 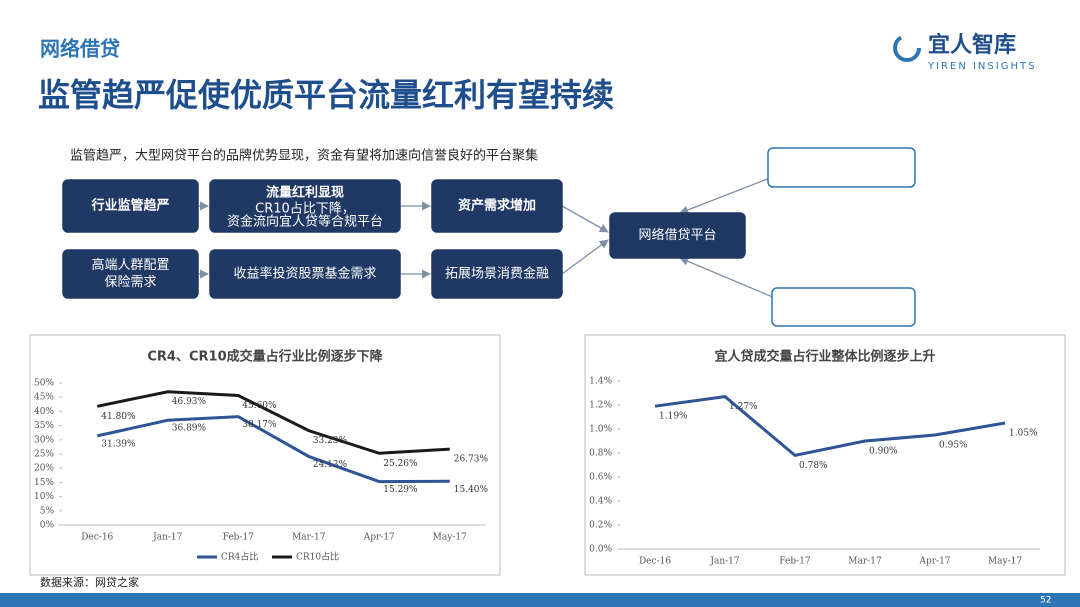 What do you see at coordinates (600, 382) in the screenshot?
I see `y-tick-label: 1.4%` at bounding box center [600, 382].